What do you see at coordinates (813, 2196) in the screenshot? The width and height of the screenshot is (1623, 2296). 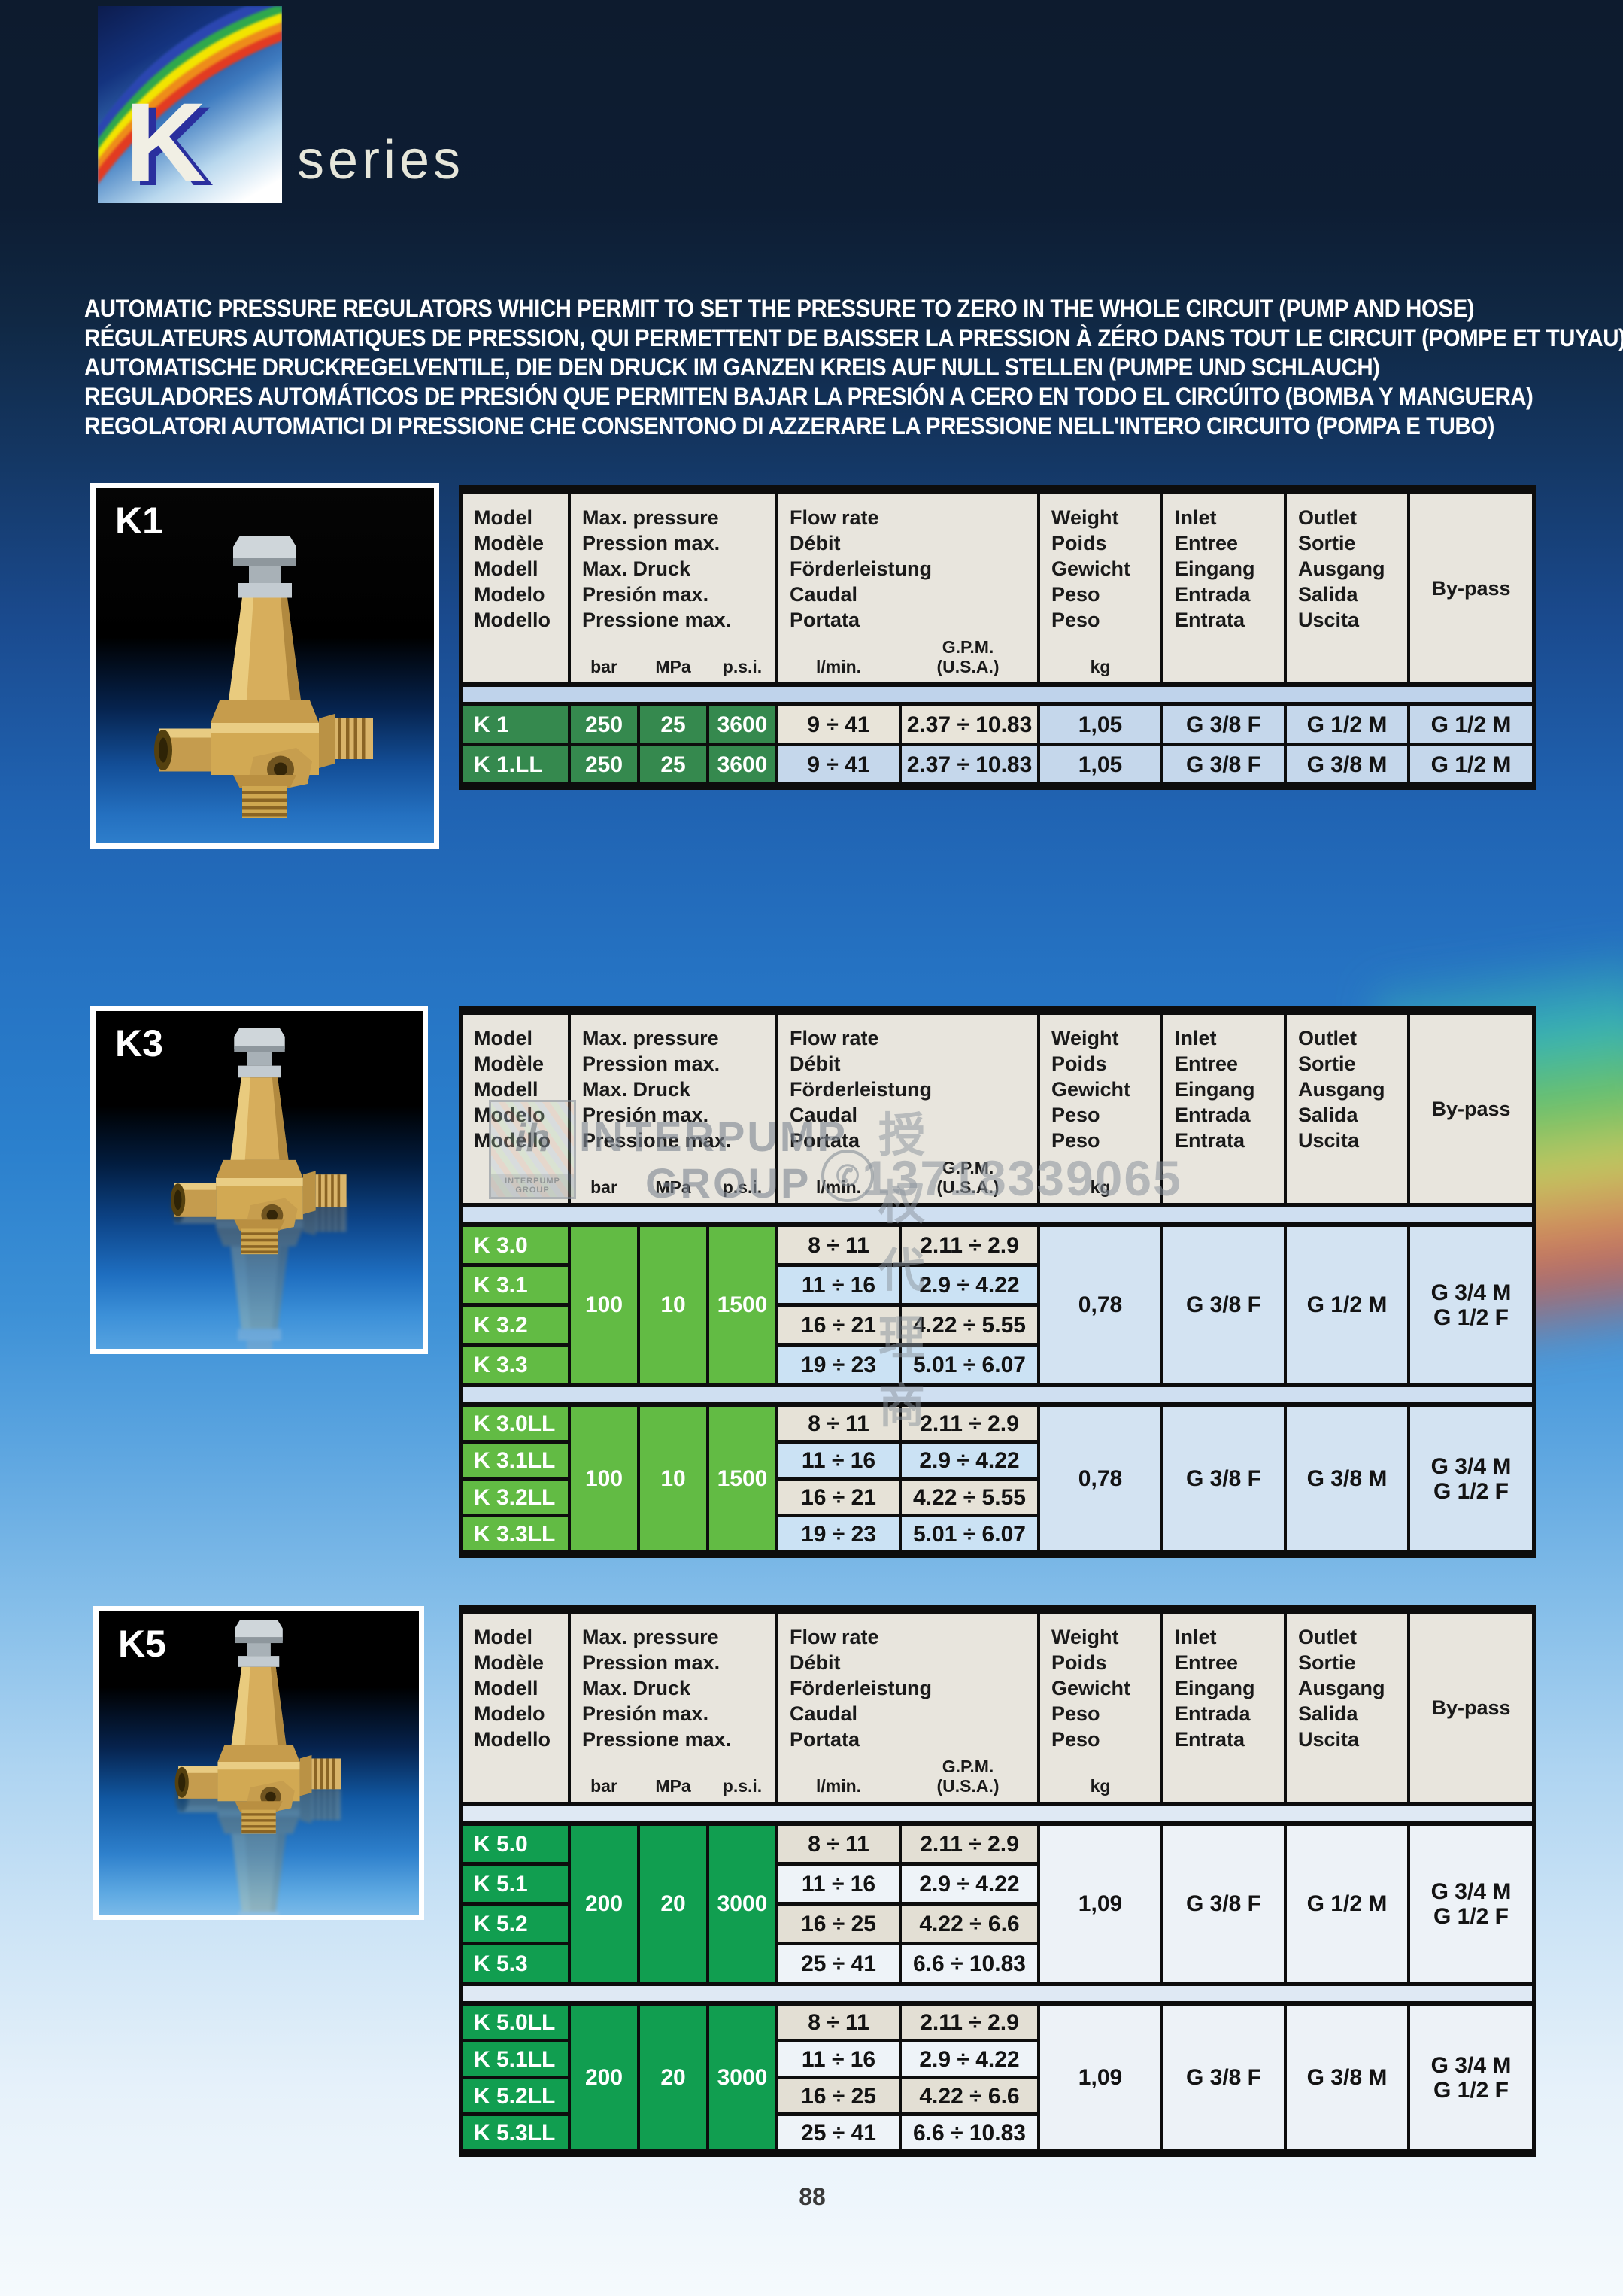 I see `page-number: 88` at bounding box center [813, 2196].